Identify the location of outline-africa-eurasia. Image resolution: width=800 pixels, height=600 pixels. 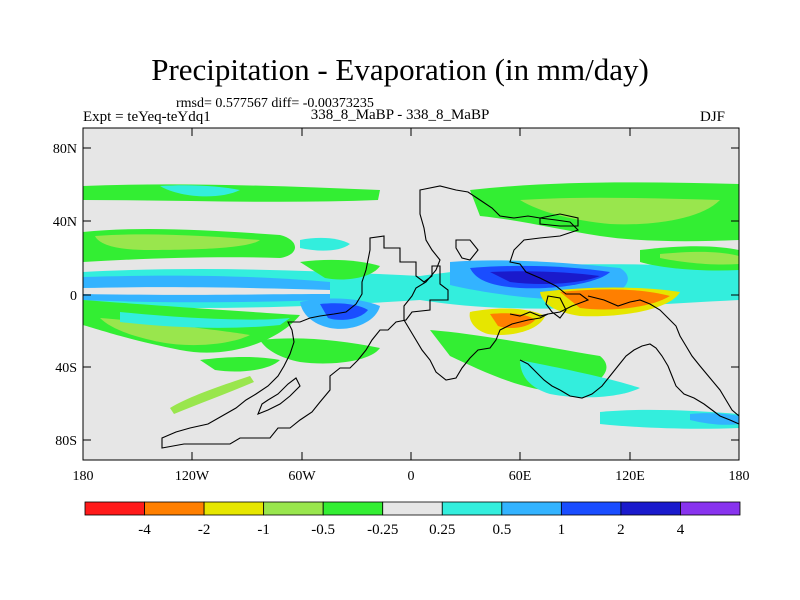
(496, 283).